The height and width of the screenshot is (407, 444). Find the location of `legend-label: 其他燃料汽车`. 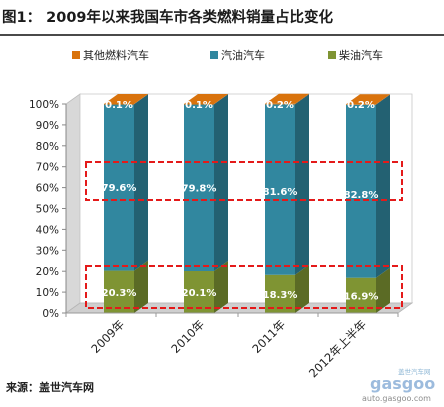

legend-label: 其他燃料汽车 is located at coordinates (116, 55).